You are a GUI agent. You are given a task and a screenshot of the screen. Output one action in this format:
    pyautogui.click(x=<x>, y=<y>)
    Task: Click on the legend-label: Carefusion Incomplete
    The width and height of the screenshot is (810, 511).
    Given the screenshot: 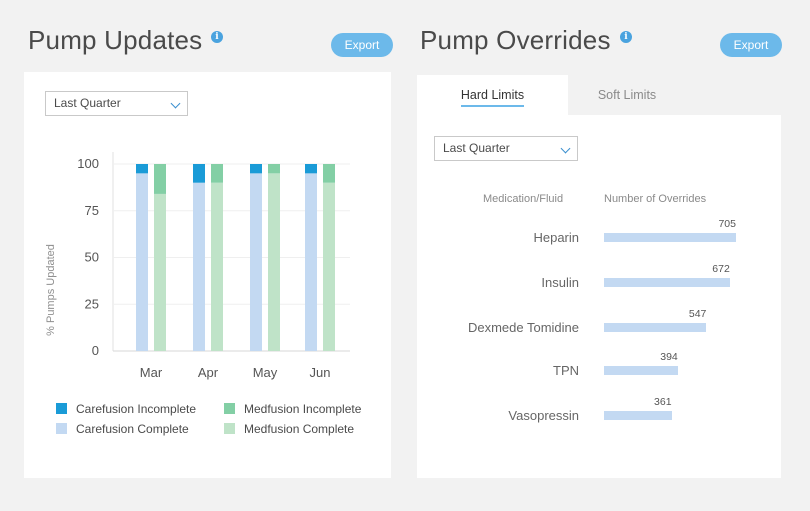 What is the action you would take?
    pyautogui.click(x=136, y=409)
    